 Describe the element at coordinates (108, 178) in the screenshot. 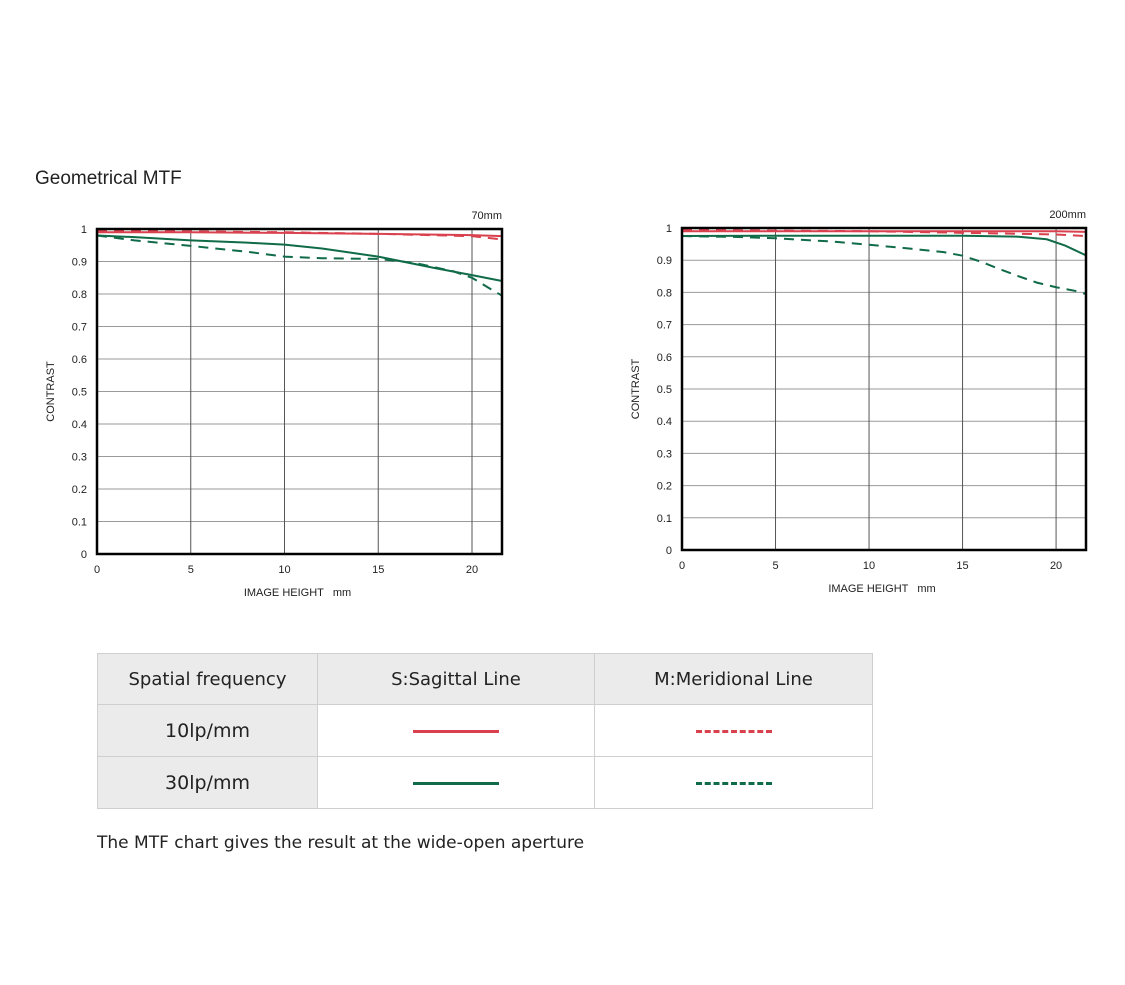

I see `section-title: Geometrical MTF` at that location.